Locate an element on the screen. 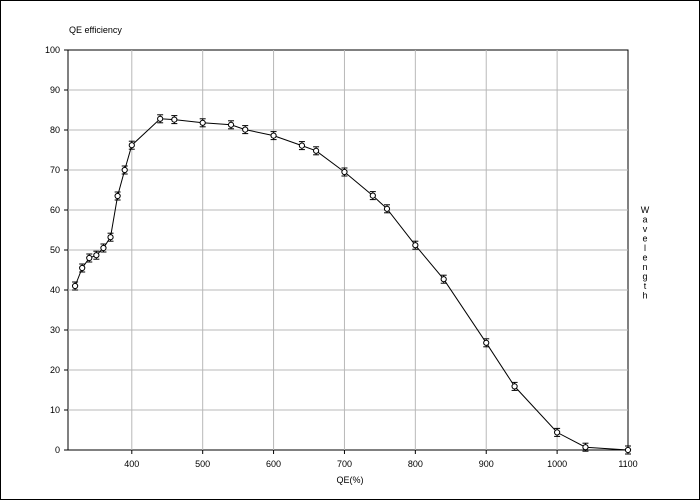 The width and height of the screenshot is (700, 500). y-tick-label: 60 is located at coordinates (55, 210).